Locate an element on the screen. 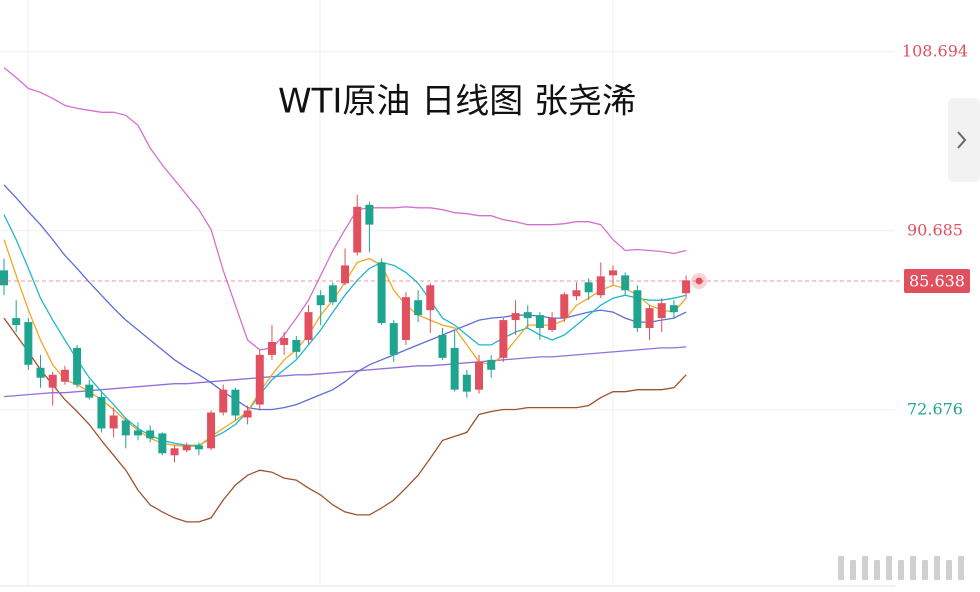 The image size is (980, 592). side-panel-toggle is located at coordinates (964, 140).